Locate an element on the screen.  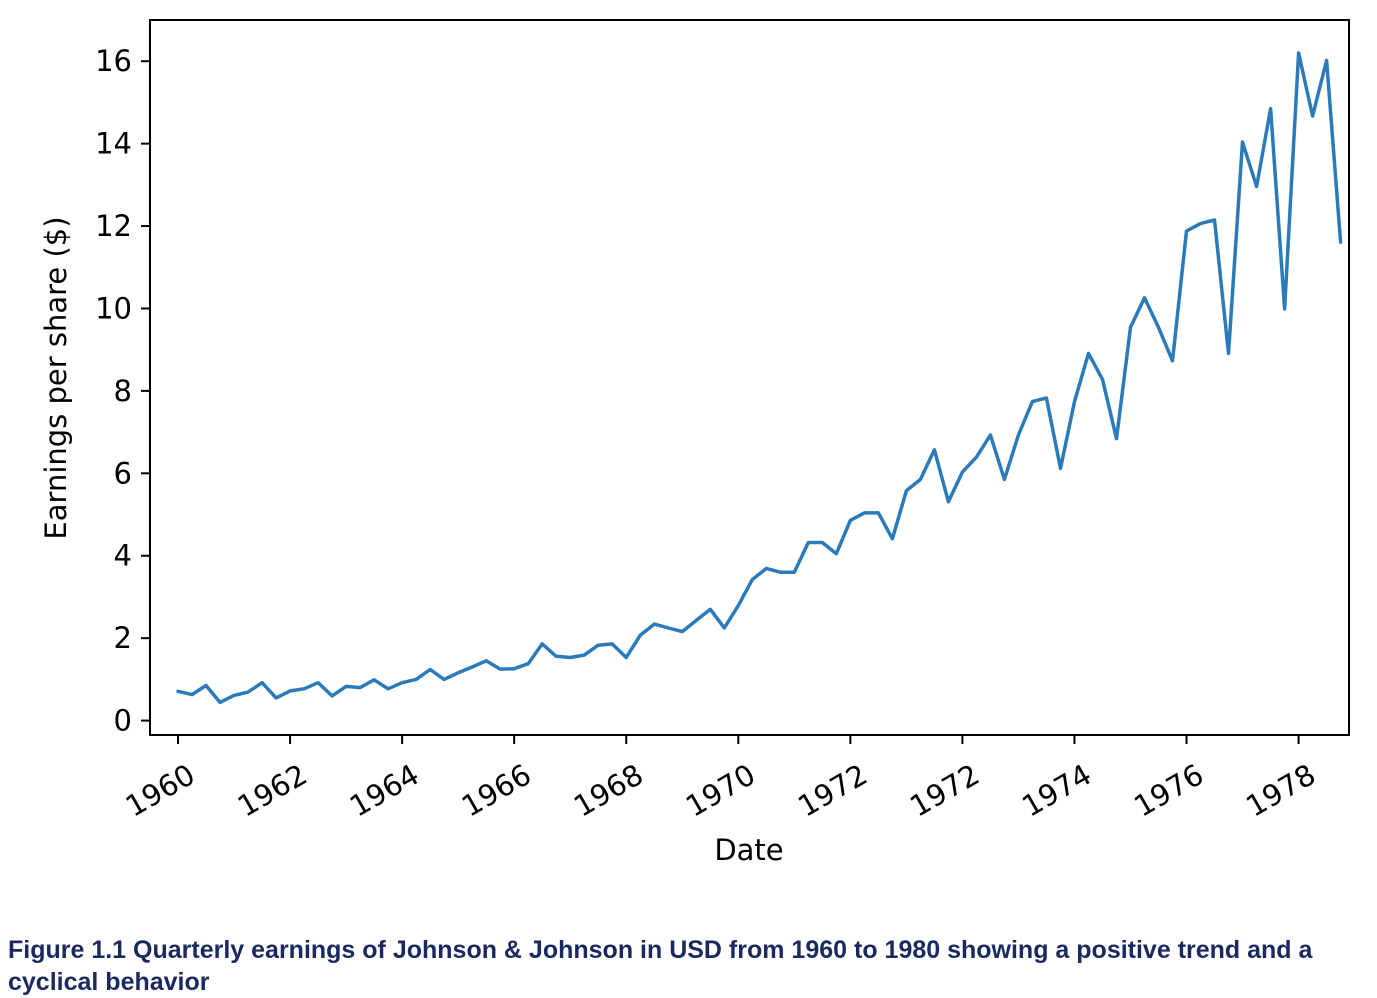
y-tick-label: 4 is located at coordinates (123, 556).